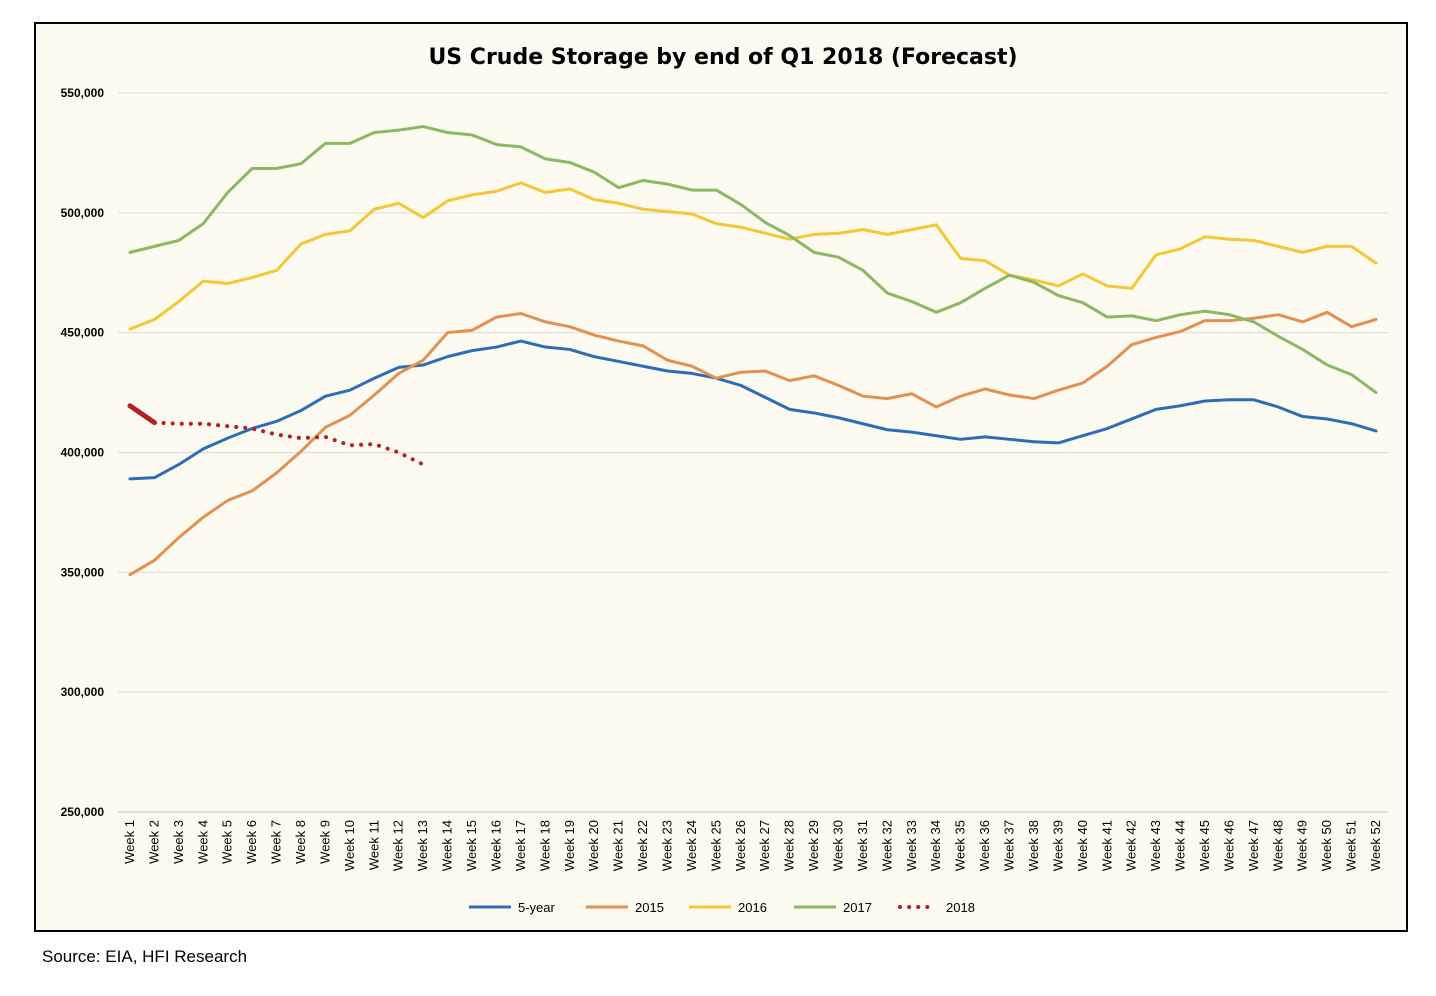 This screenshot has height=996, width=1436. What do you see at coordinates (752, 907) in the screenshot?
I see `legend-label-2016: 2016` at bounding box center [752, 907].